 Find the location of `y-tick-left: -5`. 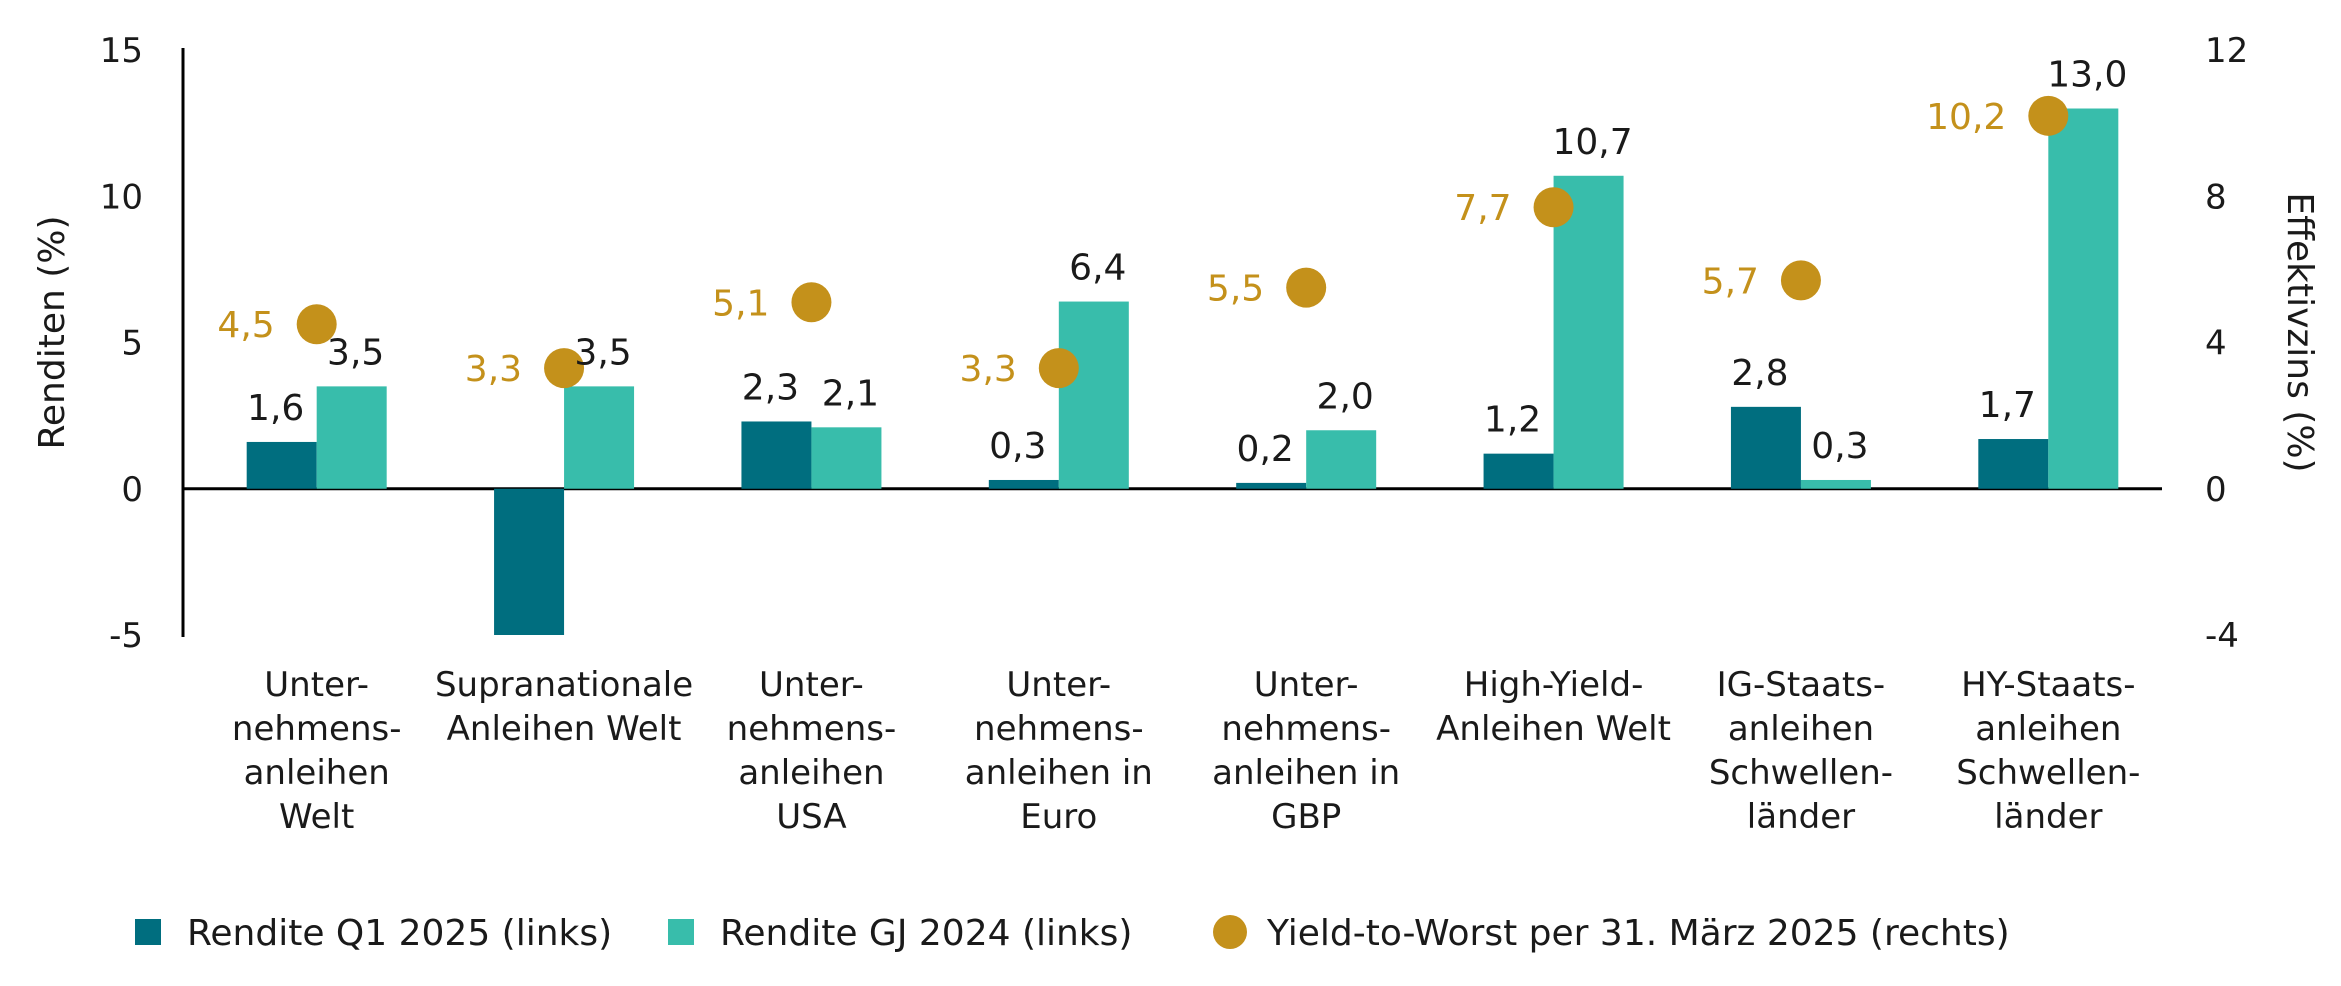

y-tick-left: -5 is located at coordinates (126, 636).